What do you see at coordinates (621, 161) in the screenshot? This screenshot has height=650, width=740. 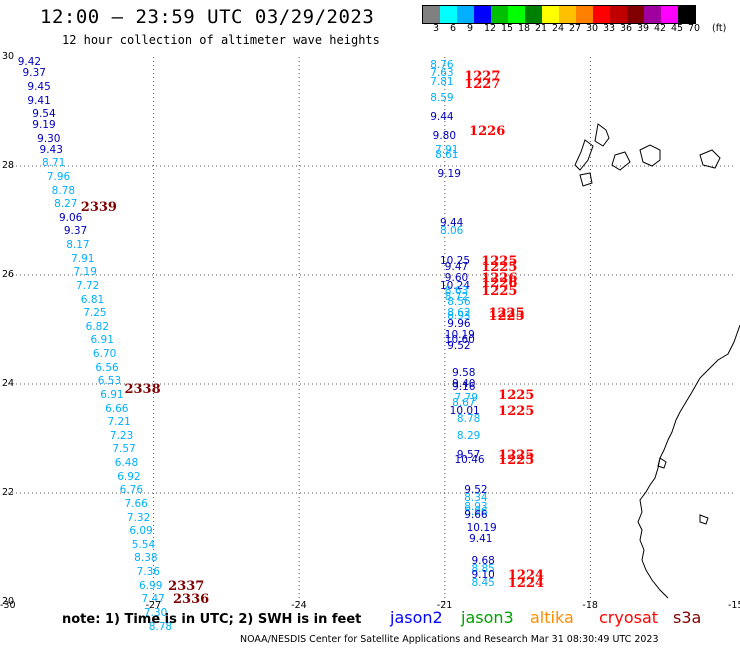 I see `island-tenerife` at bounding box center [621, 161].